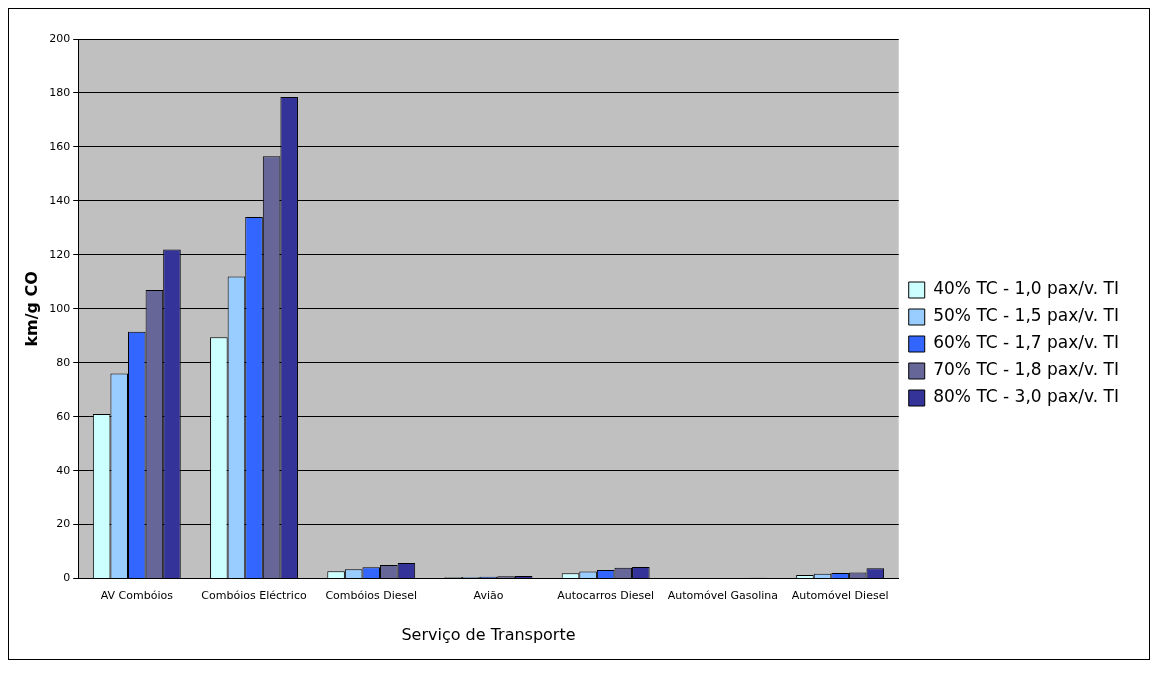  What do you see at coordinates (60, 200) in the screenshot?
I see `y-tick-label: 140` at bounding box center [60, 200].